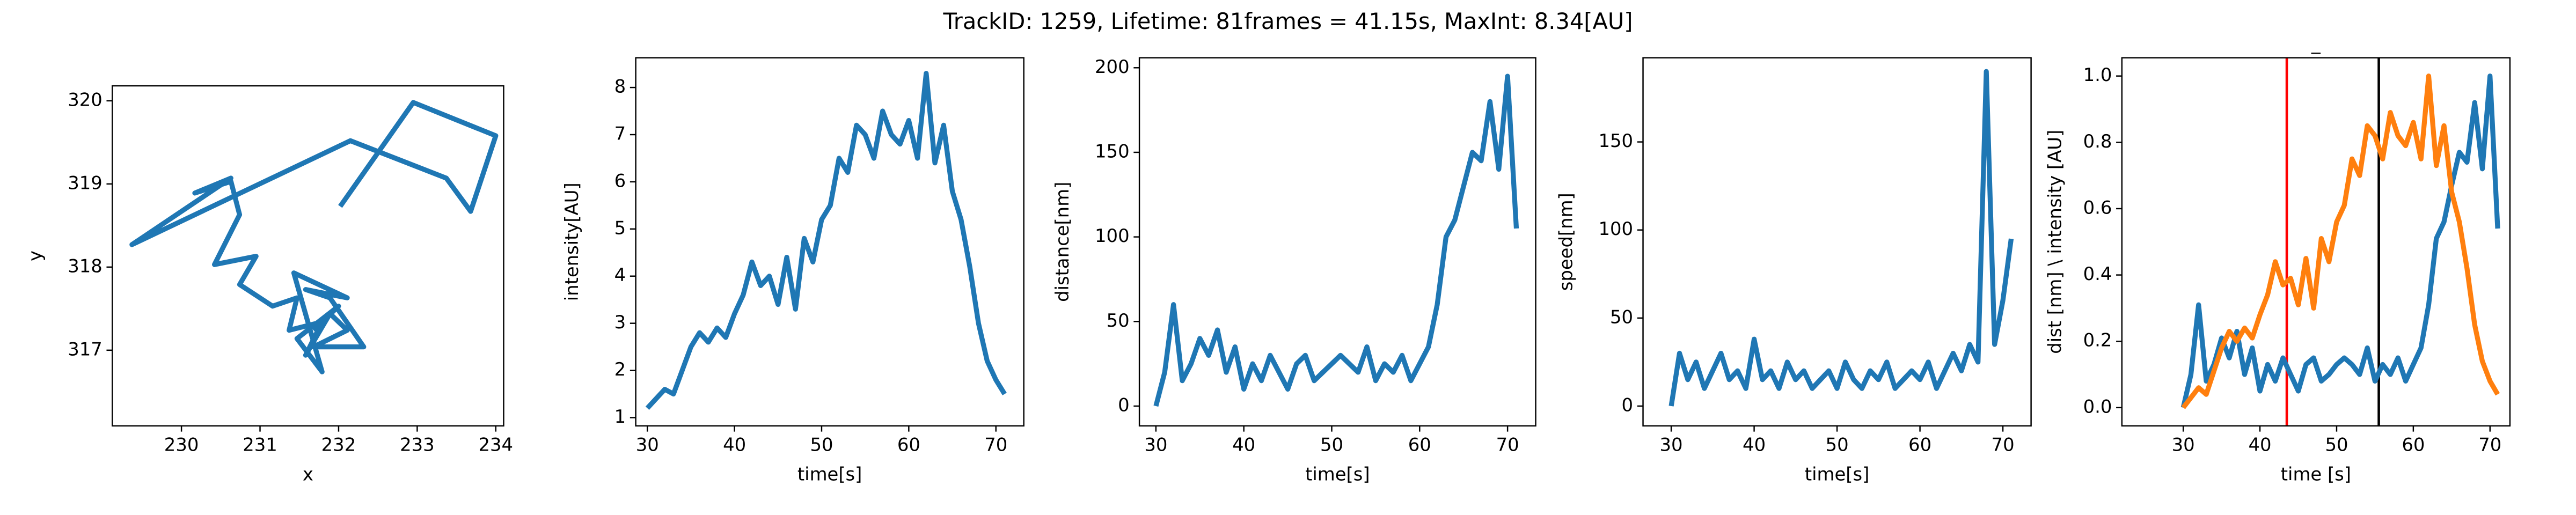 This screenshot has width=2576, height=515. I want to click on axes: 30 40 50 60 70 1 2 3 4 5 6 7 8 time[s] intensity[AU], so click(792, 271).